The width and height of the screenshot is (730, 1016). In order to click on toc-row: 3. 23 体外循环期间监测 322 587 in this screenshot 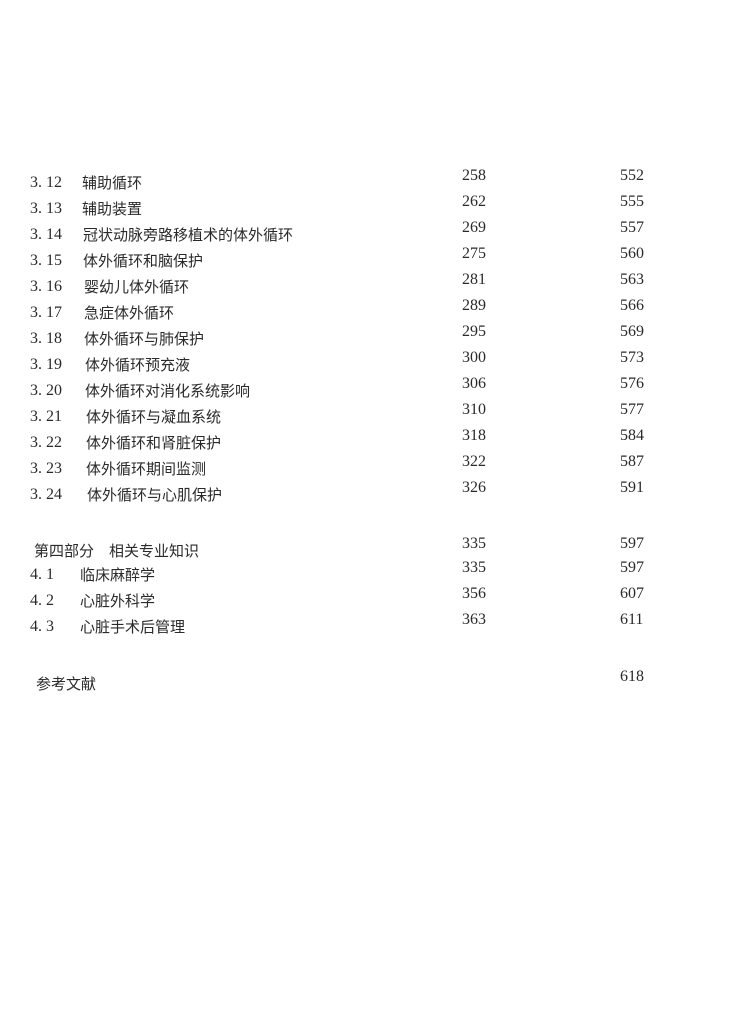, I will do `click(365, 468)`.